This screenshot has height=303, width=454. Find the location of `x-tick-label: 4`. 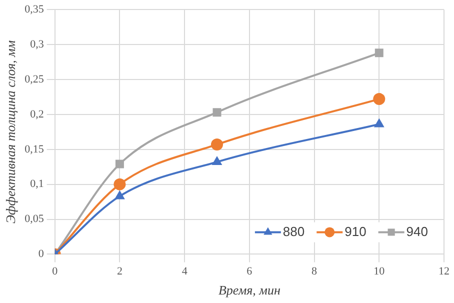

x-tick-label: 4 is located at coordinates (185, 272).